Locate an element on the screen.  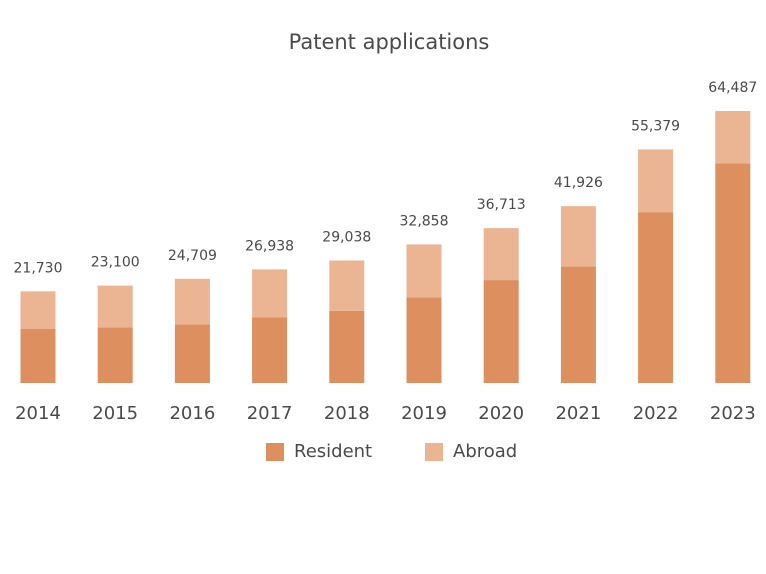
x-tick-2016: 2016 is located at coordinates (192, 413).